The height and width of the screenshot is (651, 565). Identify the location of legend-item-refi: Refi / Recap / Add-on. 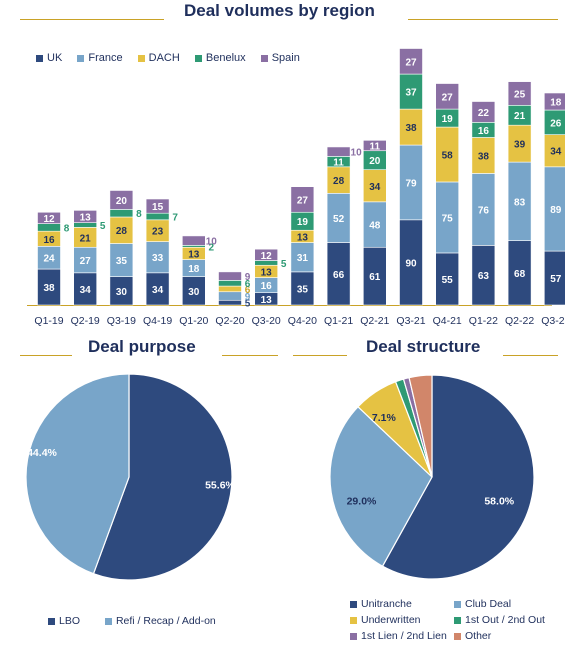
(160, 621).